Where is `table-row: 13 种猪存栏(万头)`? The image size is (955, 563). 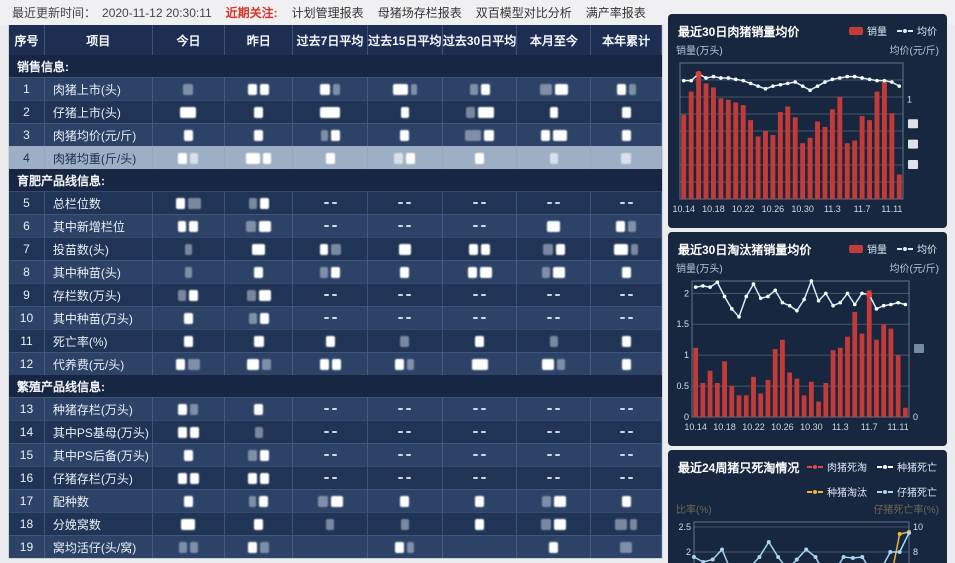 table-row: 13 种猪存栏(万头) is located at coordinates (335, 408).